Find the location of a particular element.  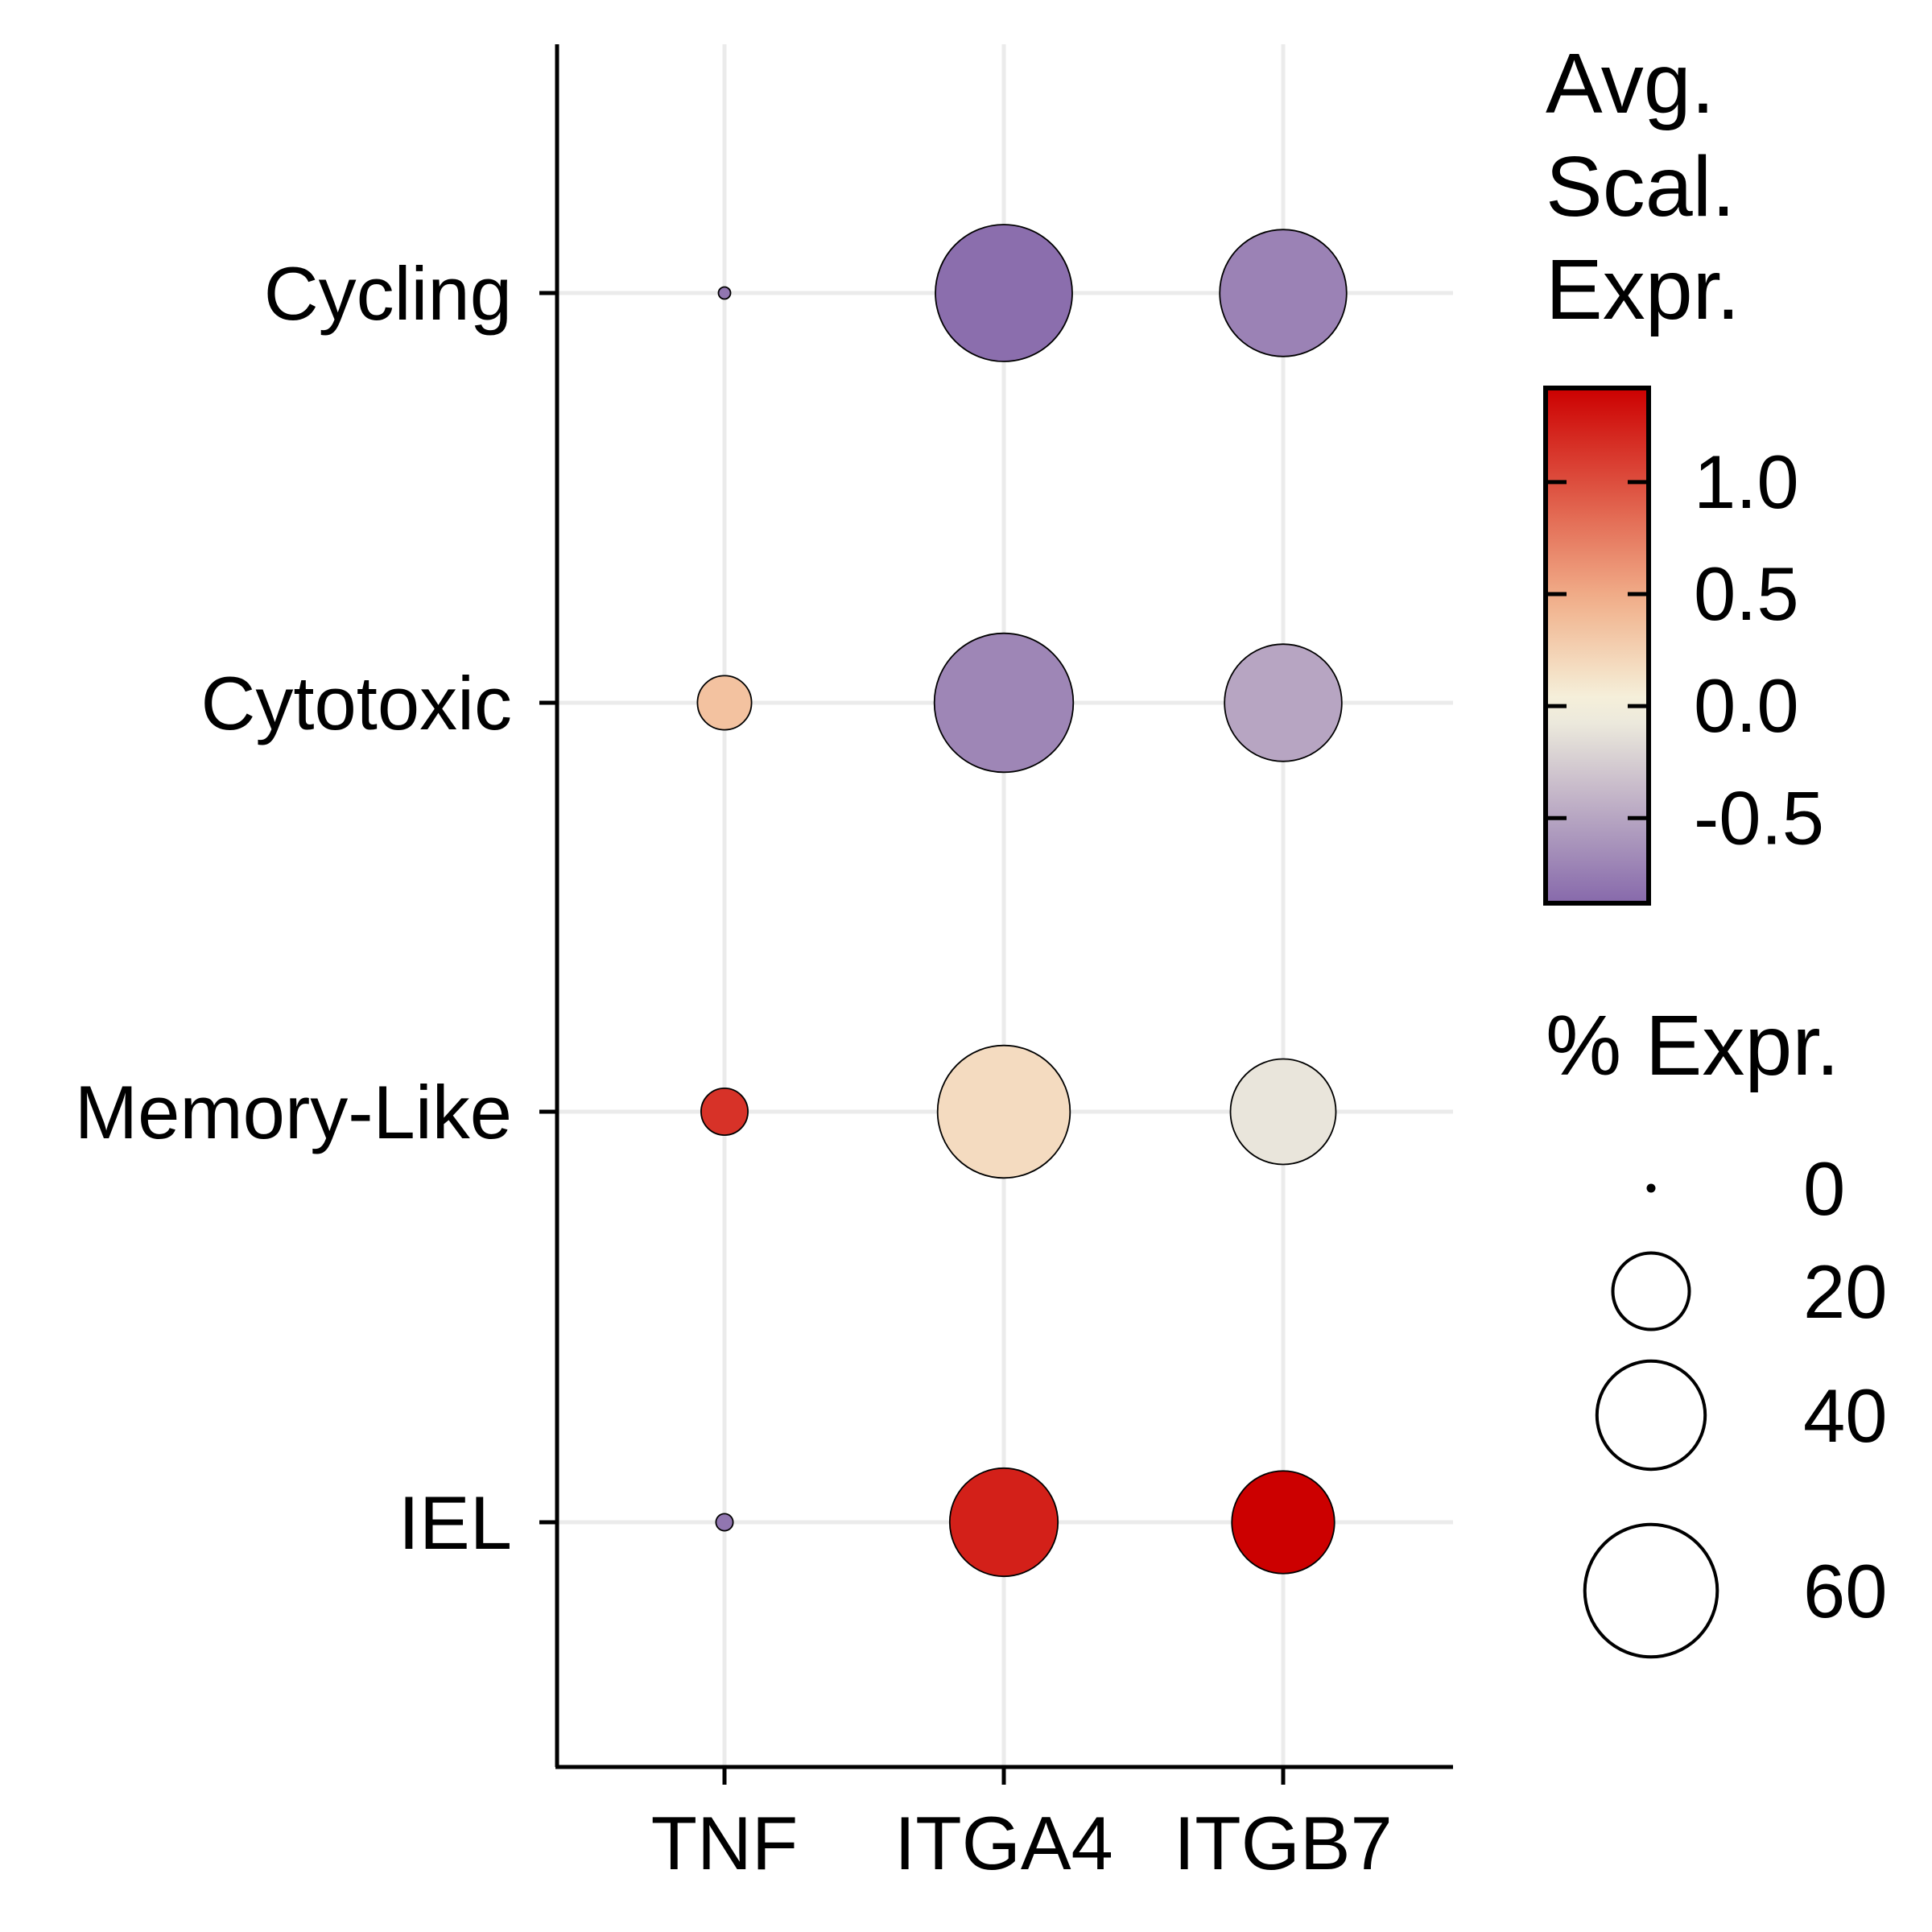

colorbar-tick-label: 0.0 is located at coordinates (1746, 705).